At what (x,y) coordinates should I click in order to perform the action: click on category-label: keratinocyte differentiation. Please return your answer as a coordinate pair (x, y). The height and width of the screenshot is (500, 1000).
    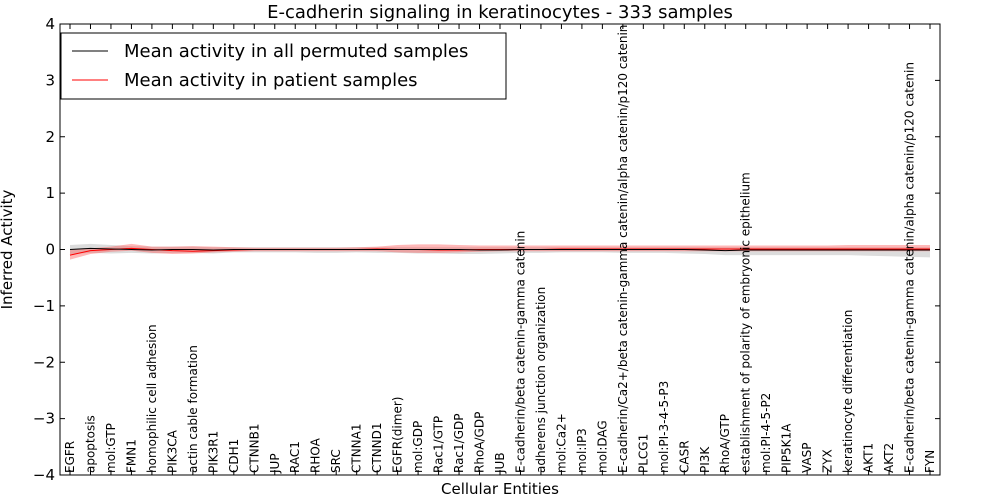
    Looking at the image, I should click on (848, 391).